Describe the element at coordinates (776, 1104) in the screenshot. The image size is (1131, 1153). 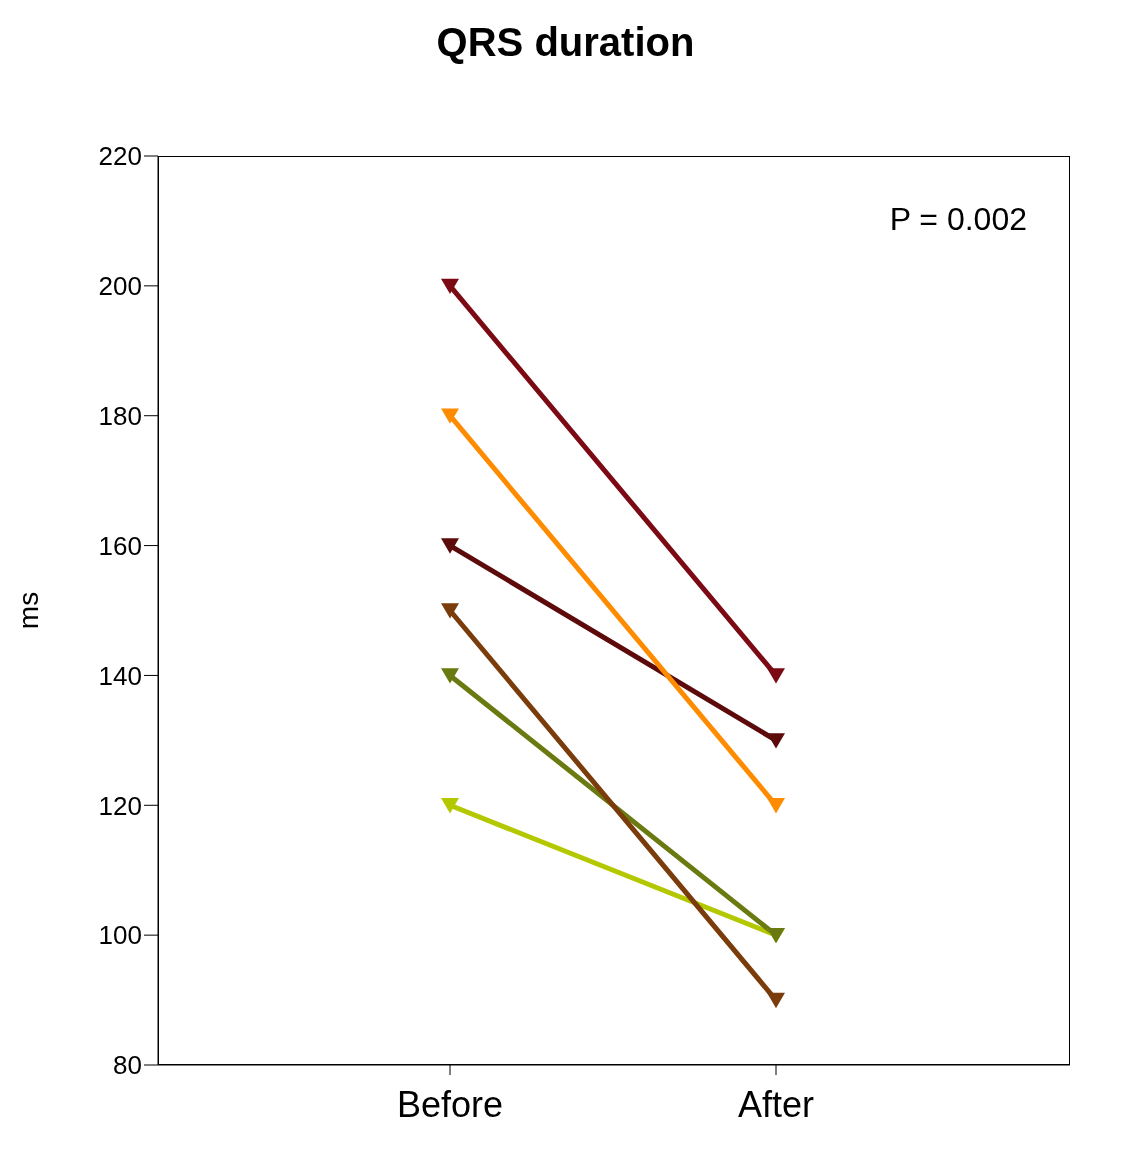
I see `x-tick-label: After` at that location.